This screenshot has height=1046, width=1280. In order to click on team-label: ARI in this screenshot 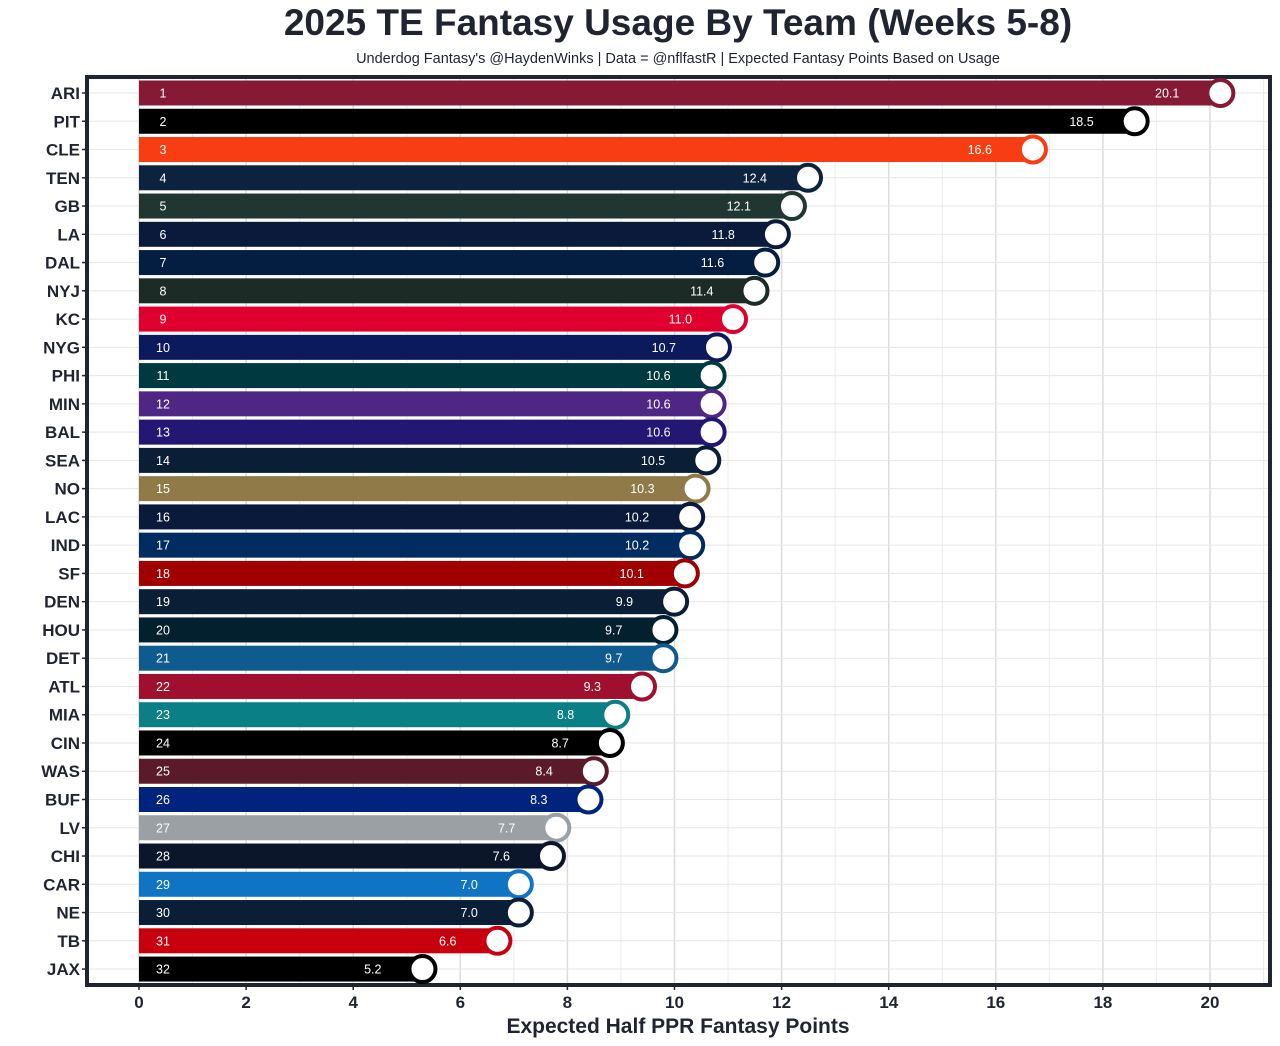, I will do `click(65, 93)`.